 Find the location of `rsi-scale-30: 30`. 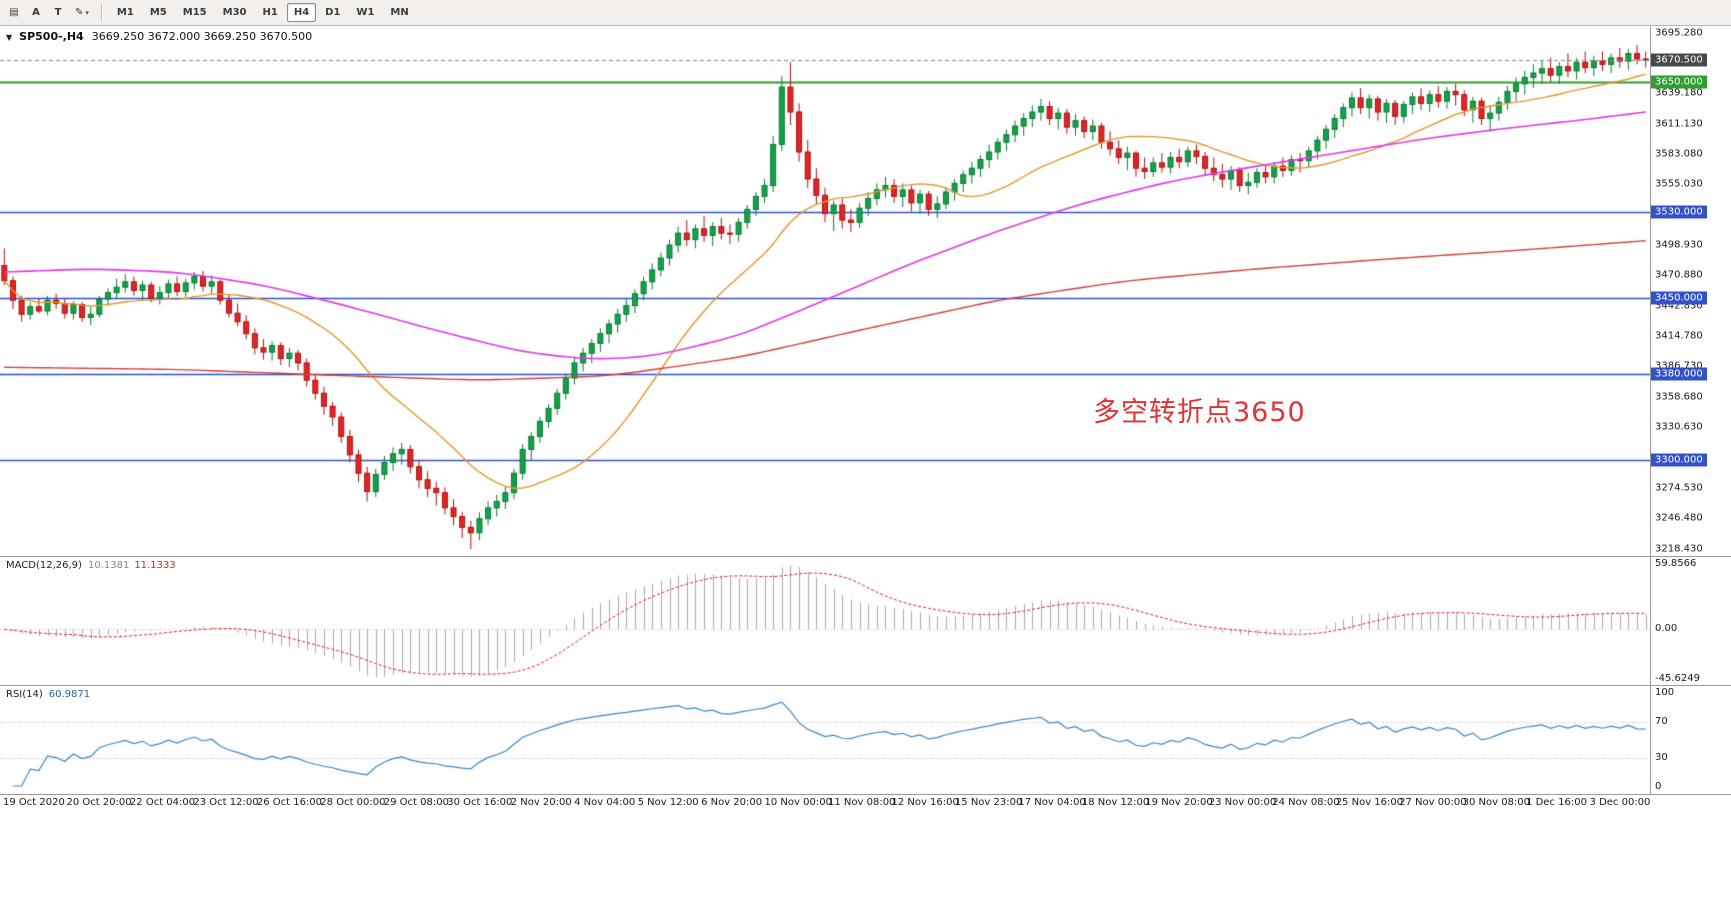

rsi-scale-30: 30 is located at coordinates (1661, 758).